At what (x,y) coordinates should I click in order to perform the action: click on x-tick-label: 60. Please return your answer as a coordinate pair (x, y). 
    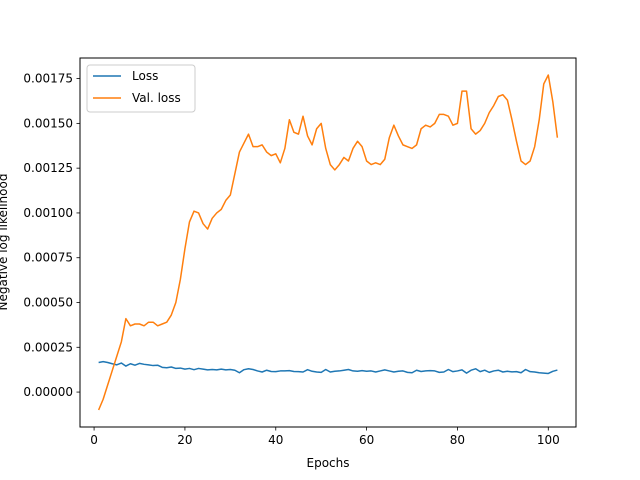
    Looking at the image, I should click on (366, 440).